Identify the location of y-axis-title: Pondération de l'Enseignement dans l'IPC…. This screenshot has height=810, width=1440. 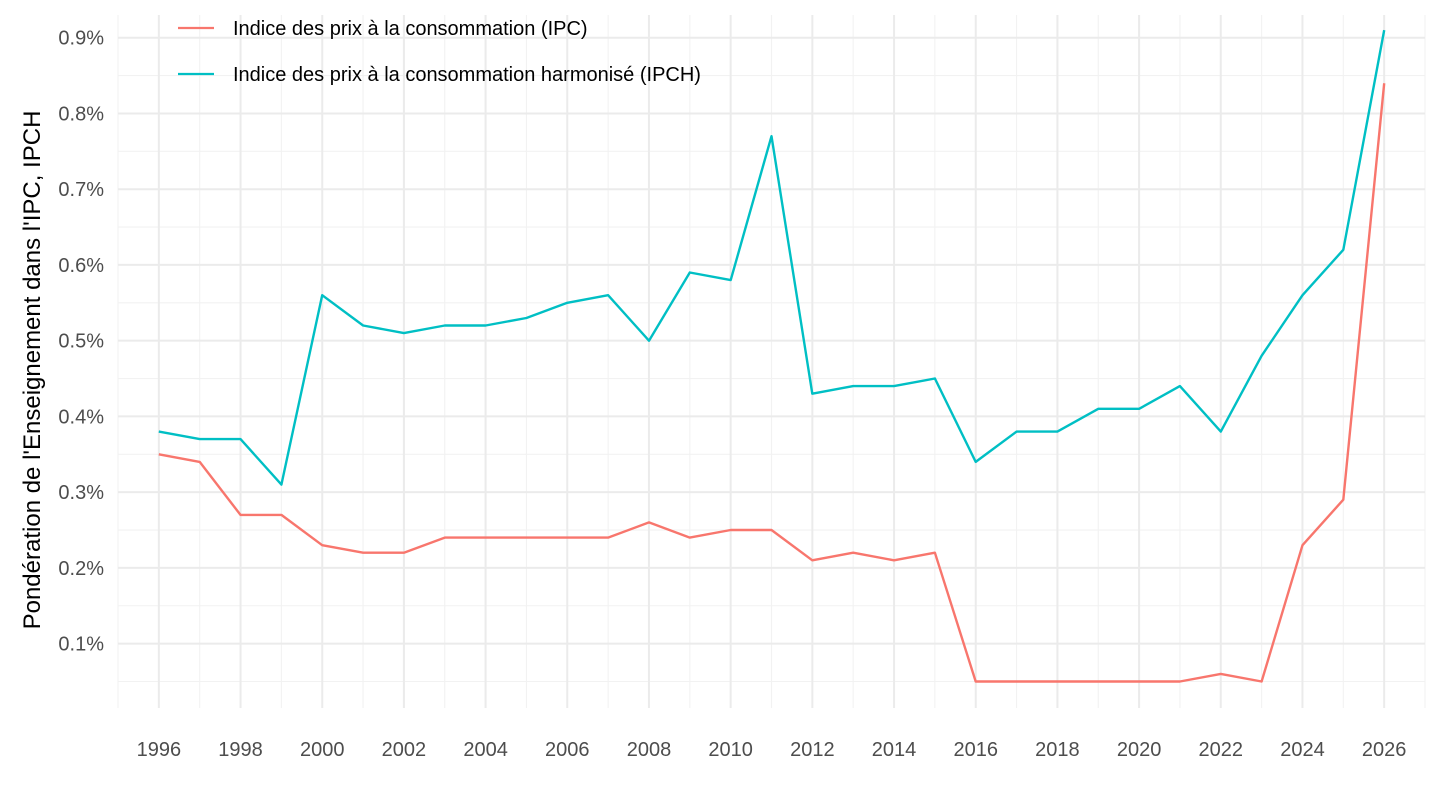
(32, 370).